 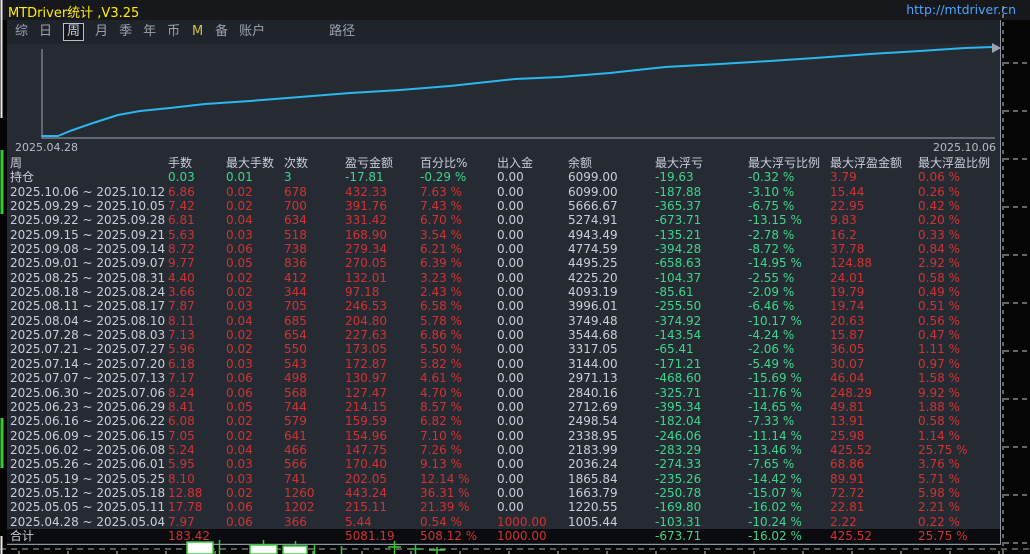 What do you see at coordinates (74, 32) in the screenshot?
I see `menu-item-week: 周` at bounding box center [74, 32].